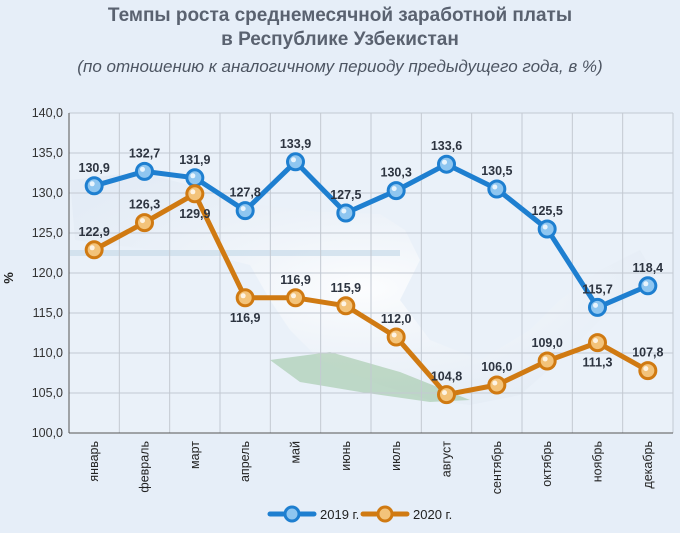 This screenshot has width=680, height=533. What do you see at coordinates (47, 153) in the screenshot?
I see `y-tick-label: 135,0` at bounding box center [47, 153].